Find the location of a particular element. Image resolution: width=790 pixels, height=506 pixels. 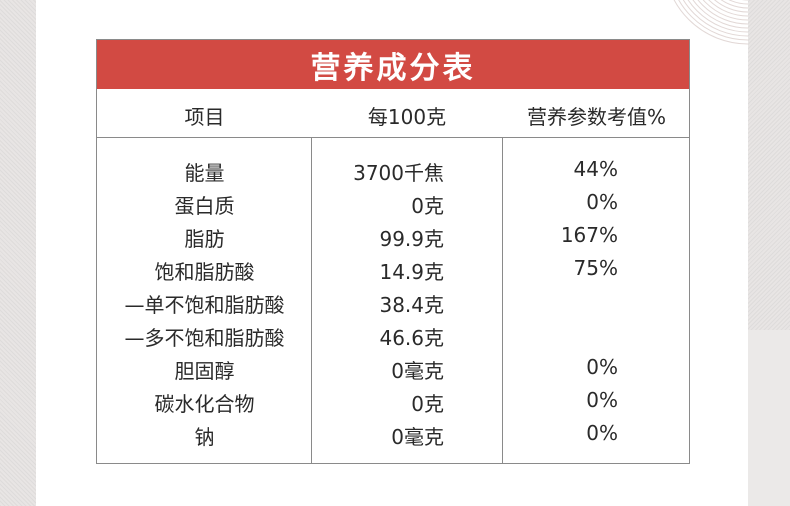

nutrient-amount: 99.9克 is located at coordinates (411, 239).